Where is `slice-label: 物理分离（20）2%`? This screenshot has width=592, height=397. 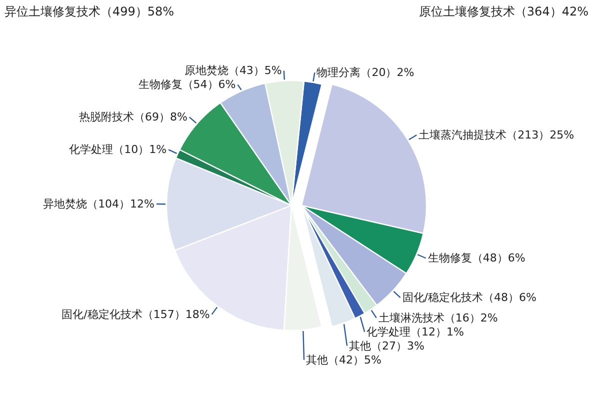
slice-label: 物理分离（20）2% is located at coordinates (365, 73).